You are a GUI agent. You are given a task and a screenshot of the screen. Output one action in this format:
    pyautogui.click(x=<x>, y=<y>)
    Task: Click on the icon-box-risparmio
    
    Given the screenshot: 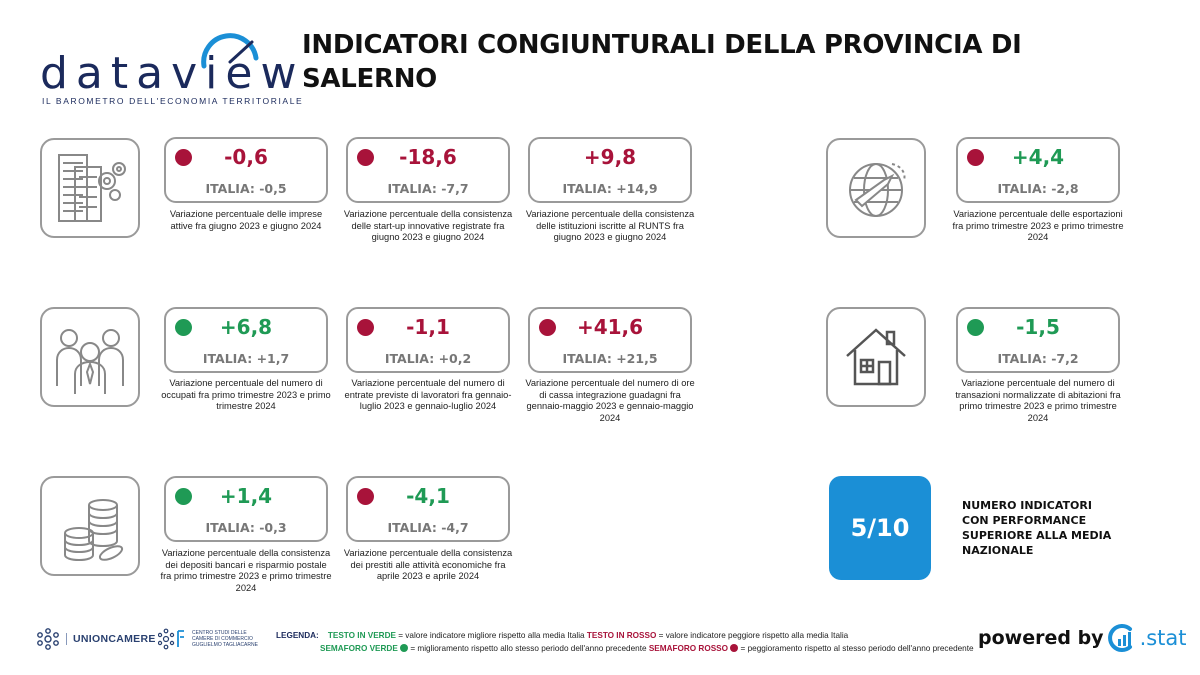 What is the action you would take?
    pyautogui.click(x=90, y=526)
    